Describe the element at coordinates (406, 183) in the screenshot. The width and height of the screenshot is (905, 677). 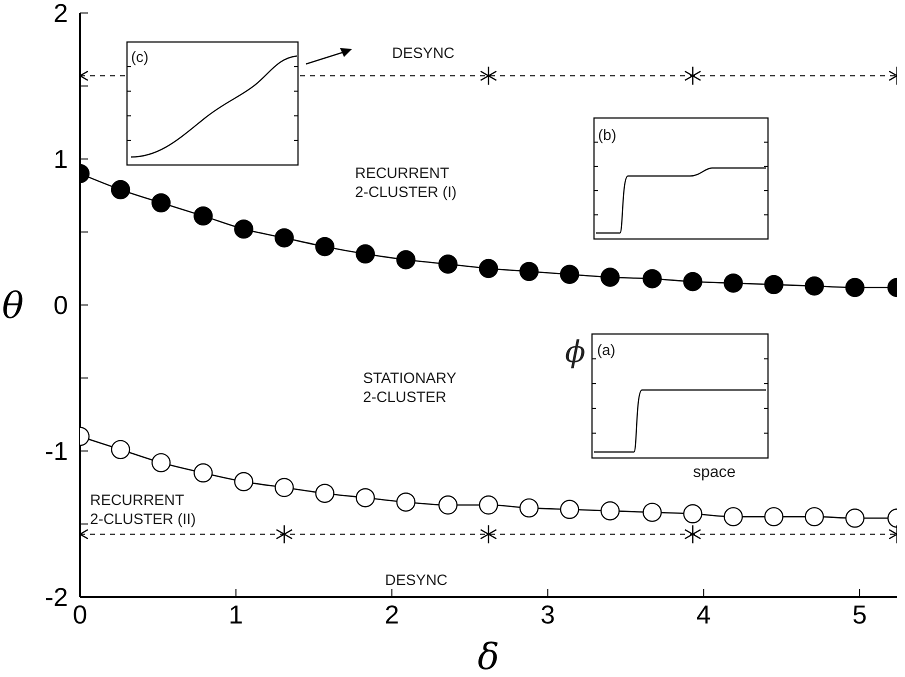
I see `annotation: RECURRENT 2-CLUSTER (I)` at that location.